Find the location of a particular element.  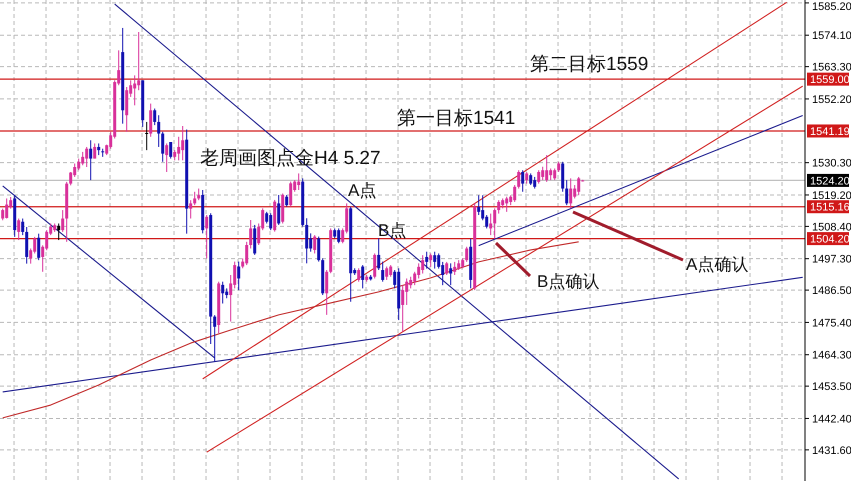

y-tick-label: 1552.20 is located at coordinates (831, 100).